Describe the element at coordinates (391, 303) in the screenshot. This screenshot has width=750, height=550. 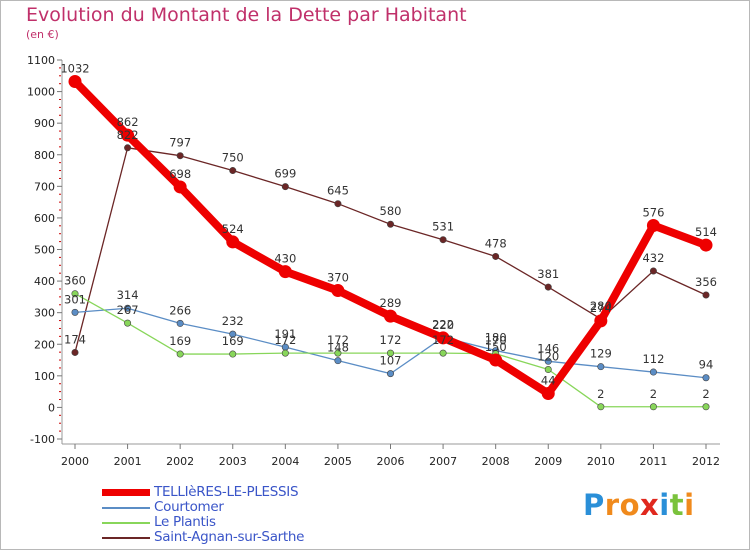
I see `data-label: 289` at that location.